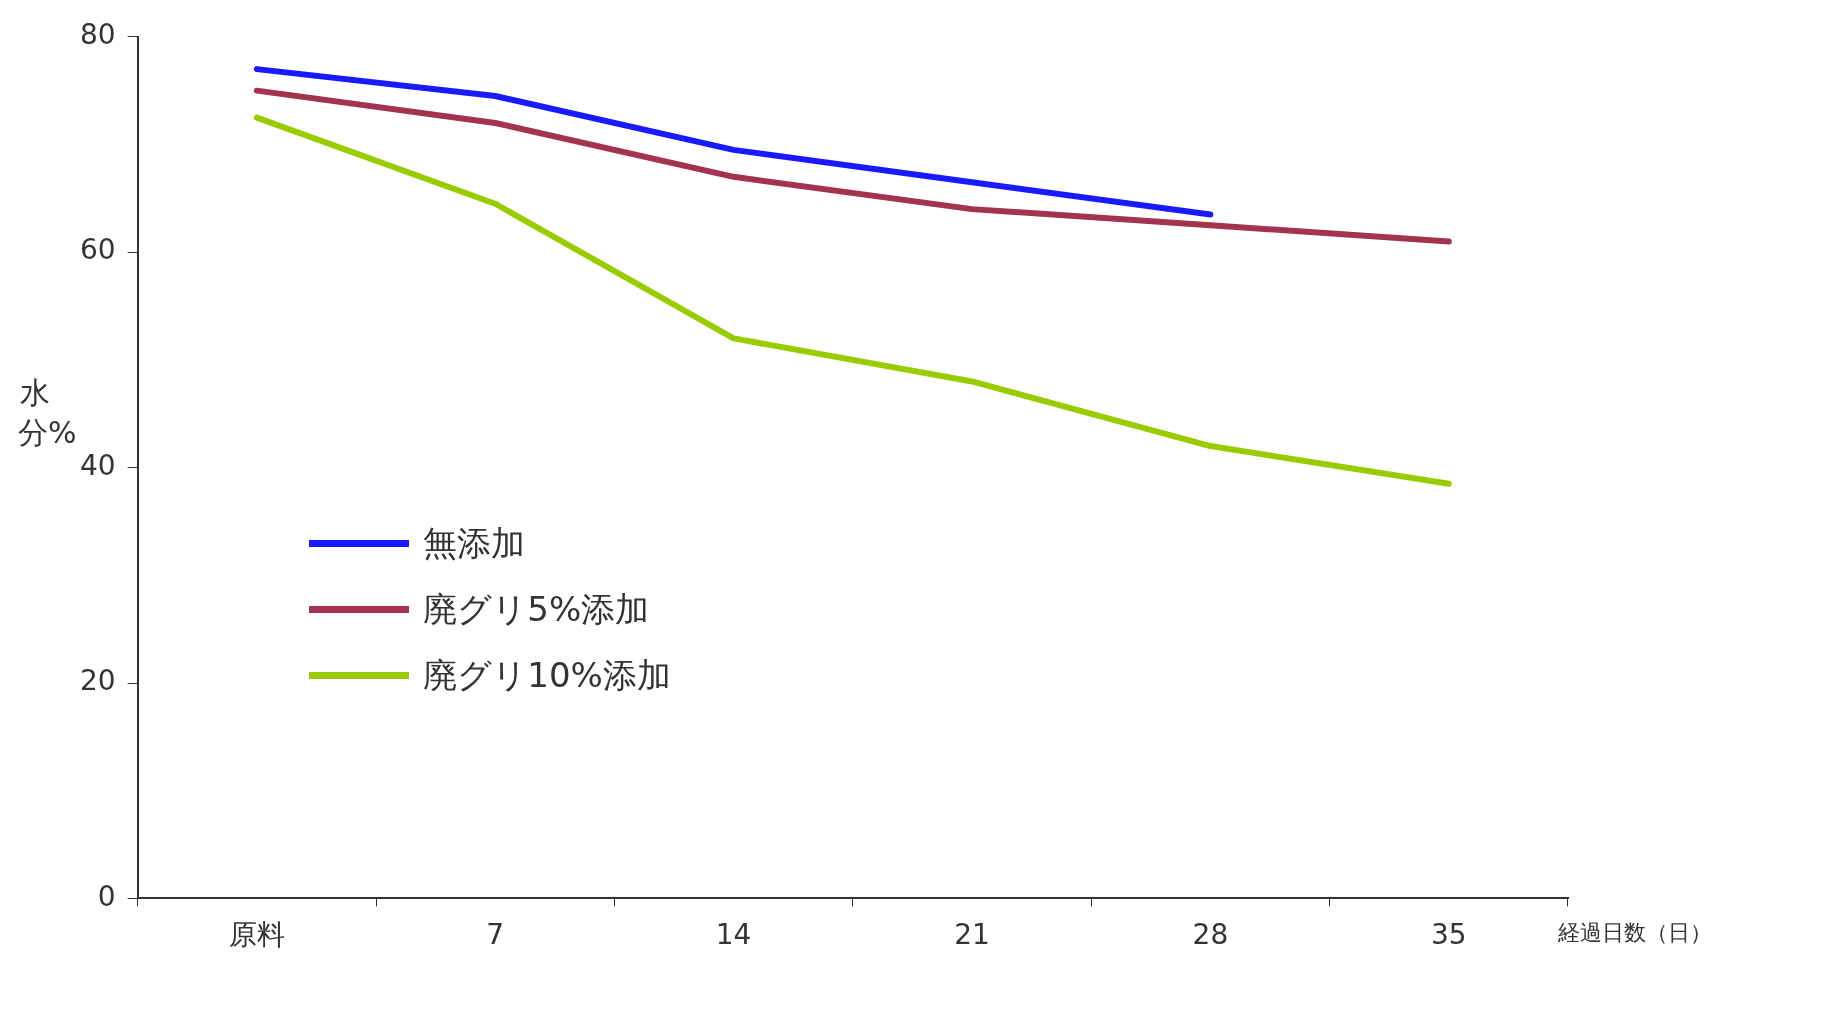  Describe the element at coordinates (97, 465) in the screenshot. I see `y-tick-label: 40` at that location.